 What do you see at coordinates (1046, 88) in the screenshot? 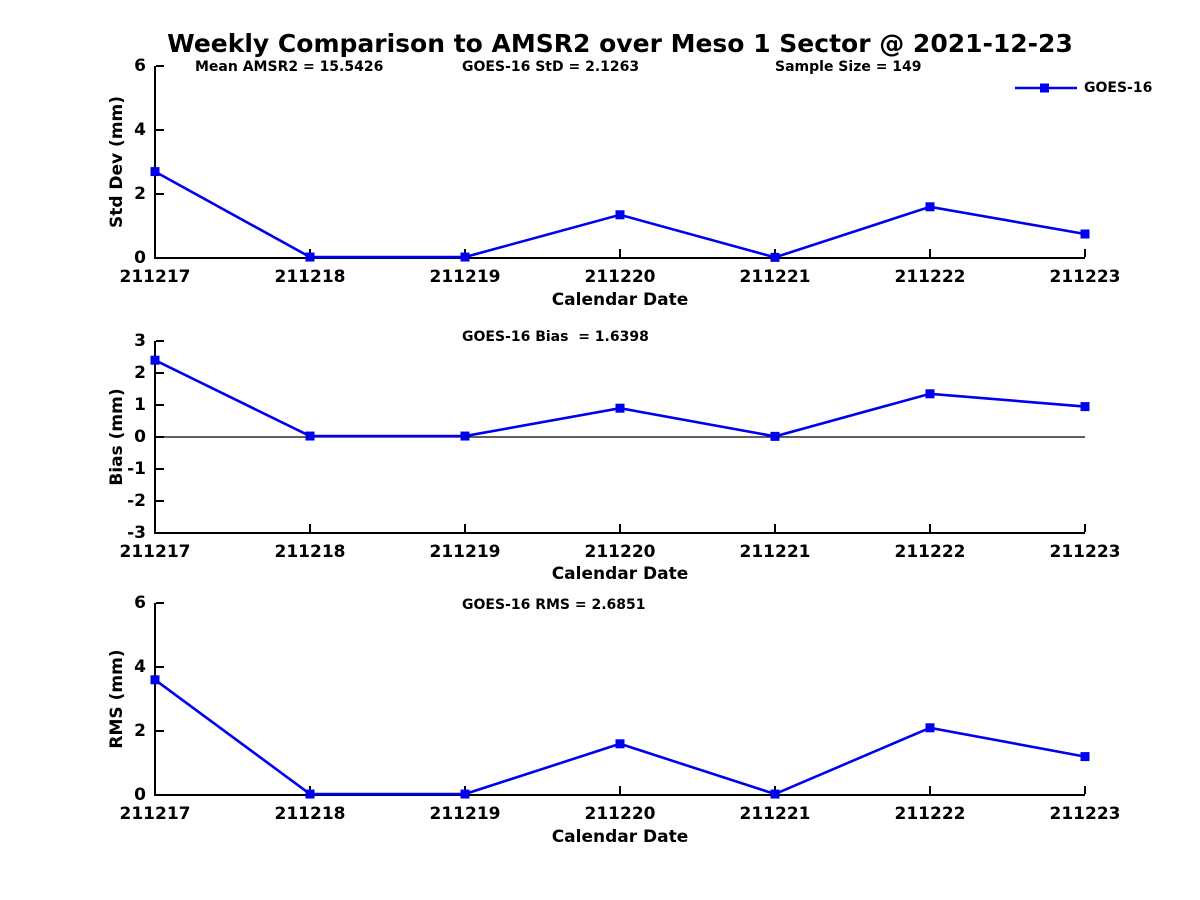
I see `legend-line-marker-icon` at bounding box center [1046, 88].